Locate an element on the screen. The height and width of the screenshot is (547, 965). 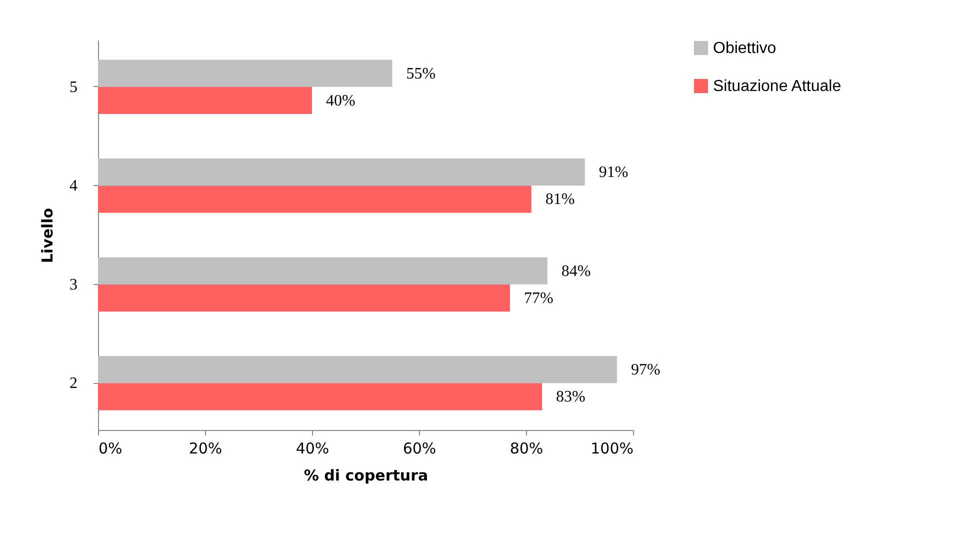
data-label: 77% is located at coordinates (539, 298).